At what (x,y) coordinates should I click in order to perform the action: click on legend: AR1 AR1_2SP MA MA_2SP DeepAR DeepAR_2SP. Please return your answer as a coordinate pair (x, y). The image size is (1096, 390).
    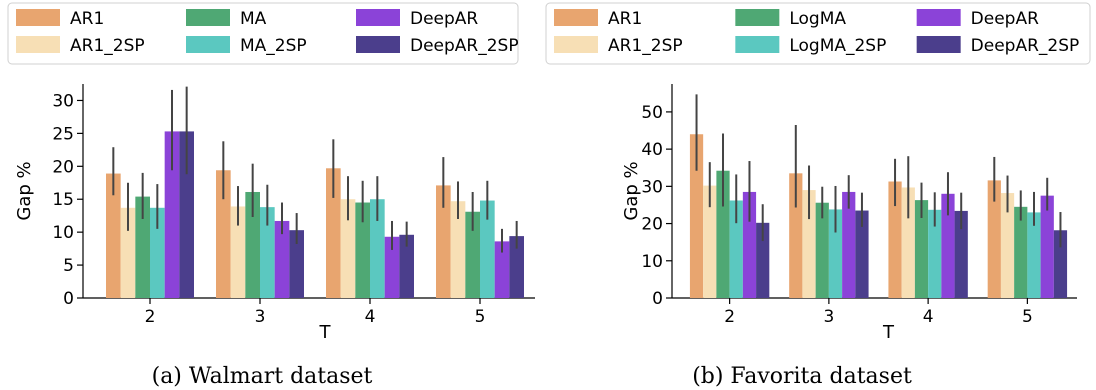
    Looking at the image, I should click on (263, 33).